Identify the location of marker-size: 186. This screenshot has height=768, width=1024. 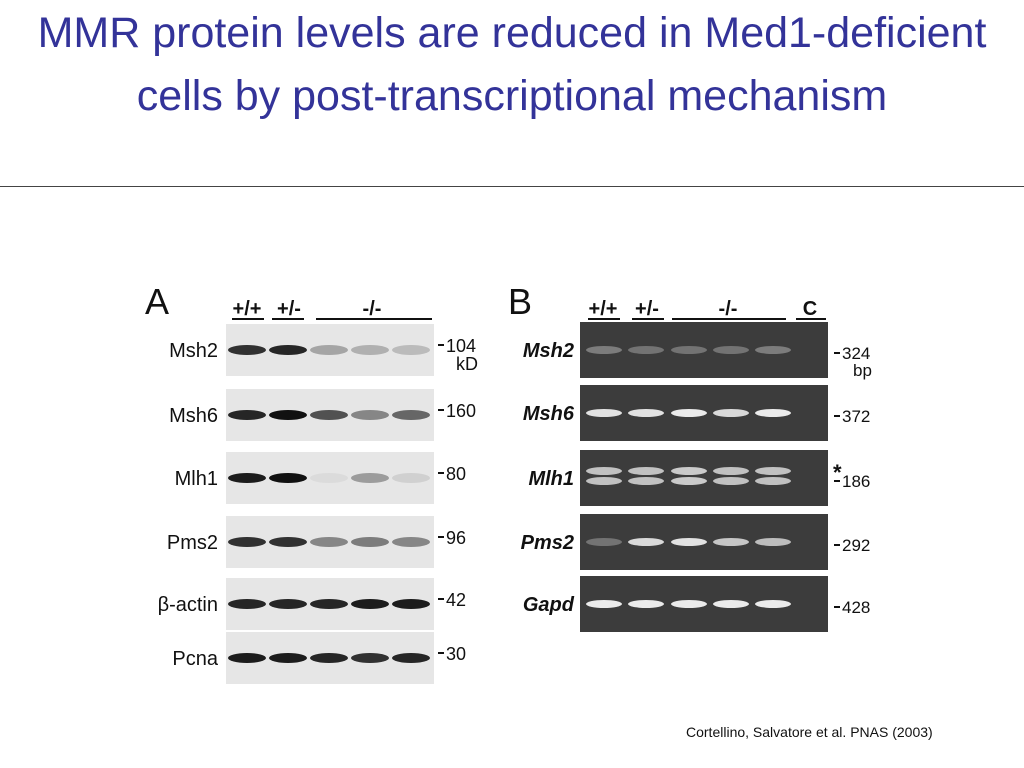
(856, 481).